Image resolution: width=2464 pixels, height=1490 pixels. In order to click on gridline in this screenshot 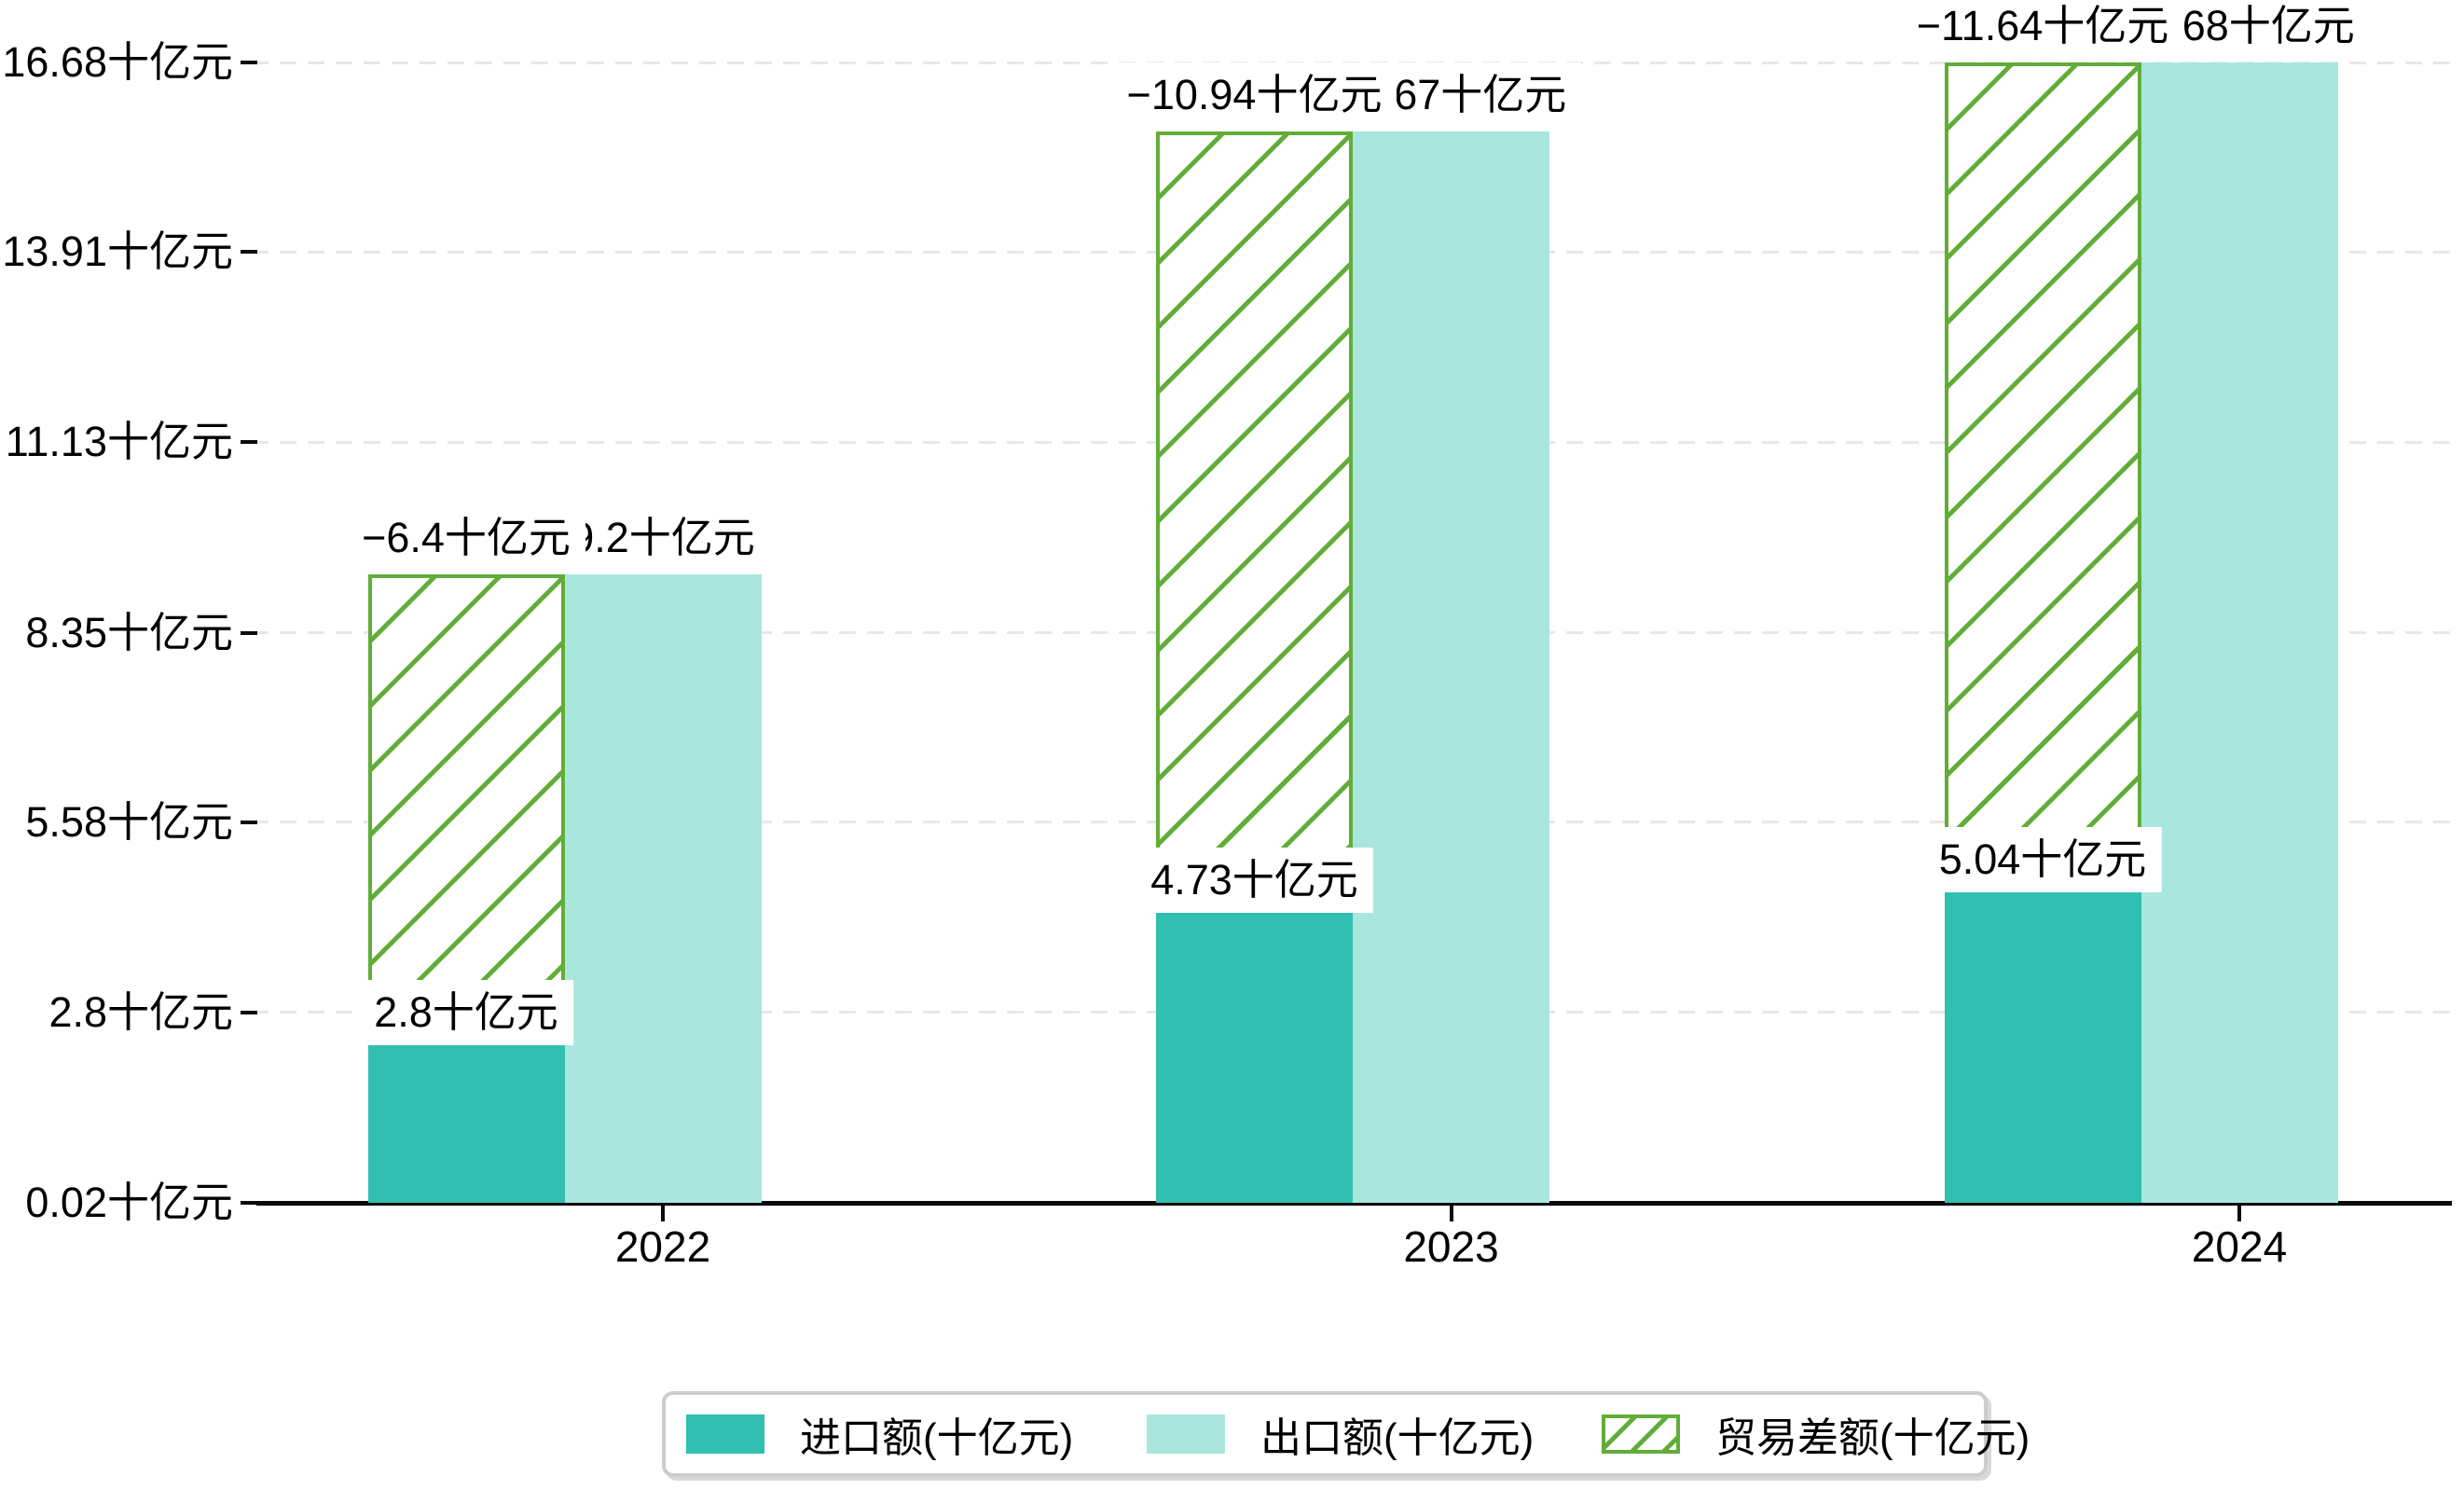, I will do `click(1352, 63)`.